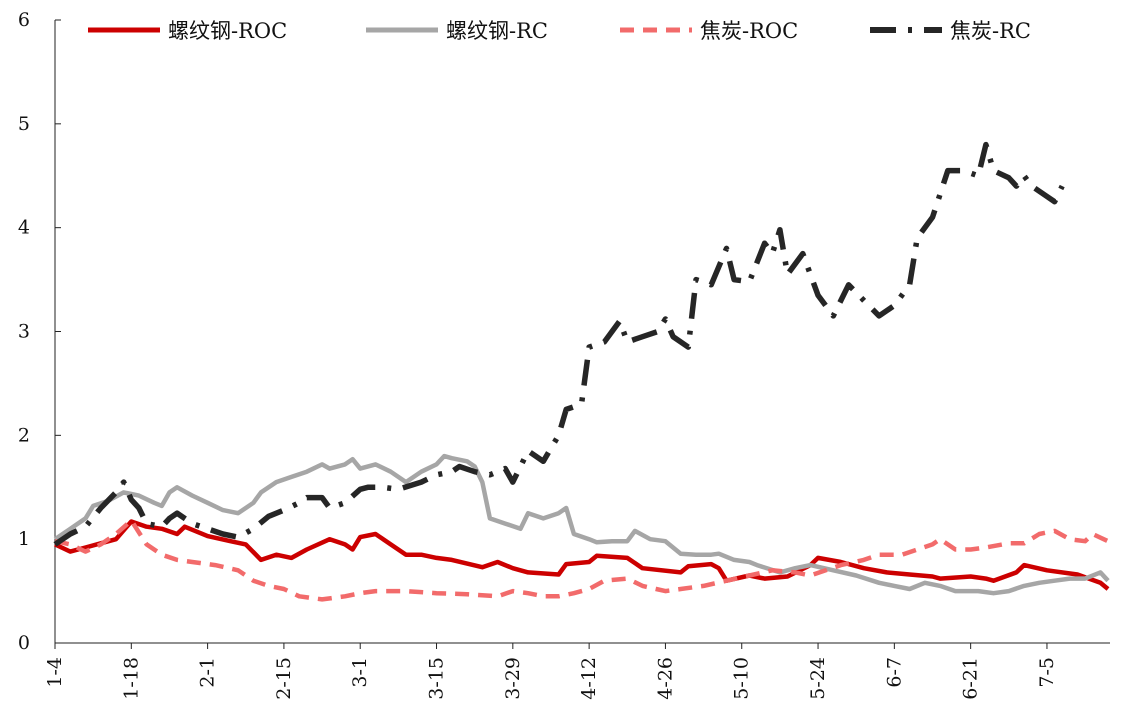 This screenshot has height=726, width=1131. What do you see at coordinates (665, 678) in the screenshot?
I see `x-tick-label: 4-26` at bounding box center [665, 678].